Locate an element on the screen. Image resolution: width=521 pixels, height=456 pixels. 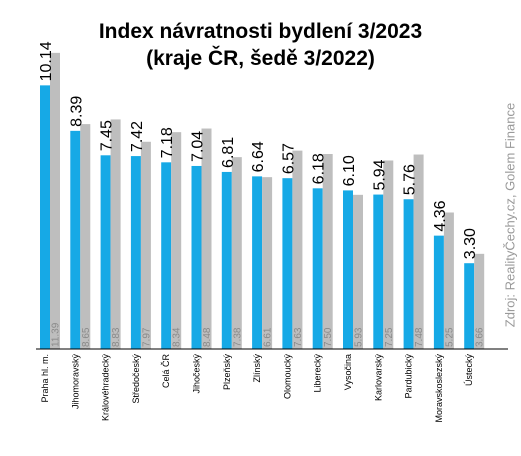
value-label-previous: 7.50 is located at coordinates (328, 337).